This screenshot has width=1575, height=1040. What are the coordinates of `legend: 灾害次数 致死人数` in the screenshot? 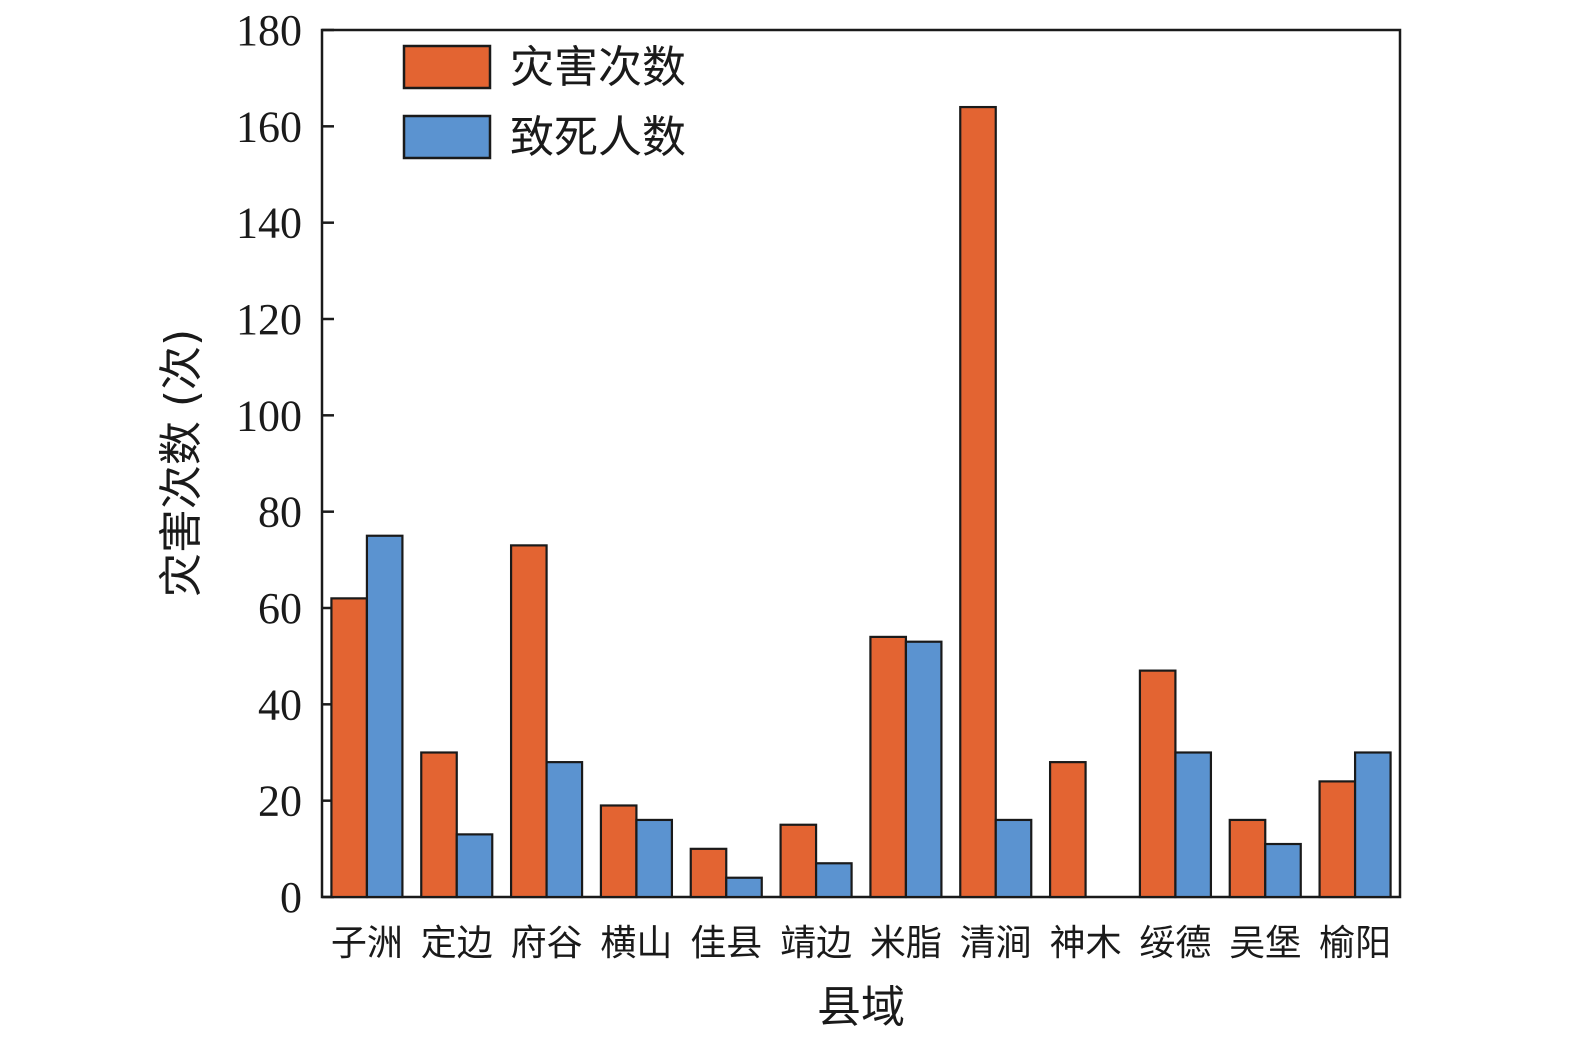 It's located at (544, 102).